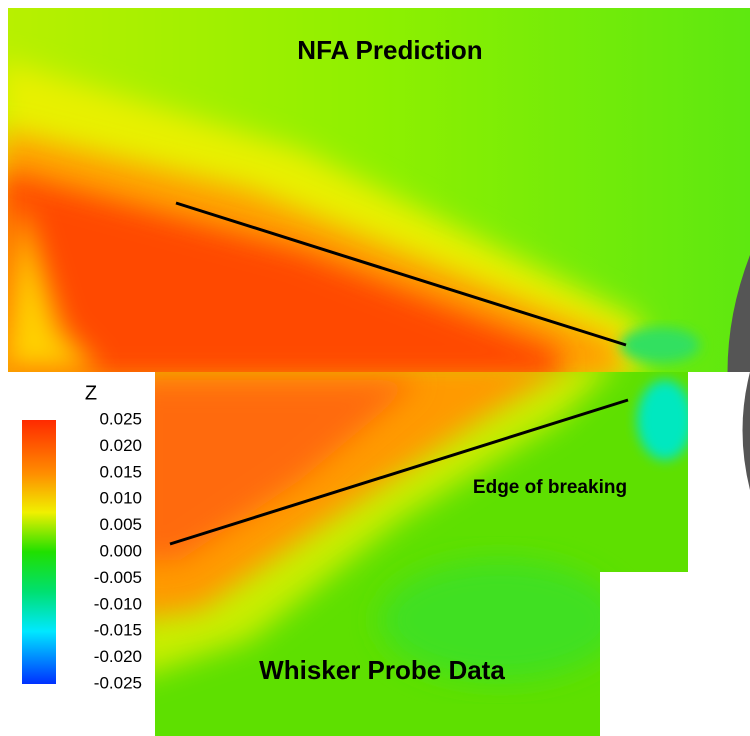 The height and width of the screenshot is (736, 750). What do you see at coordinates (120, 524) in the screenshot?
I see `colorbar-tick-label: 0.005` at bounding box center [120, 524].